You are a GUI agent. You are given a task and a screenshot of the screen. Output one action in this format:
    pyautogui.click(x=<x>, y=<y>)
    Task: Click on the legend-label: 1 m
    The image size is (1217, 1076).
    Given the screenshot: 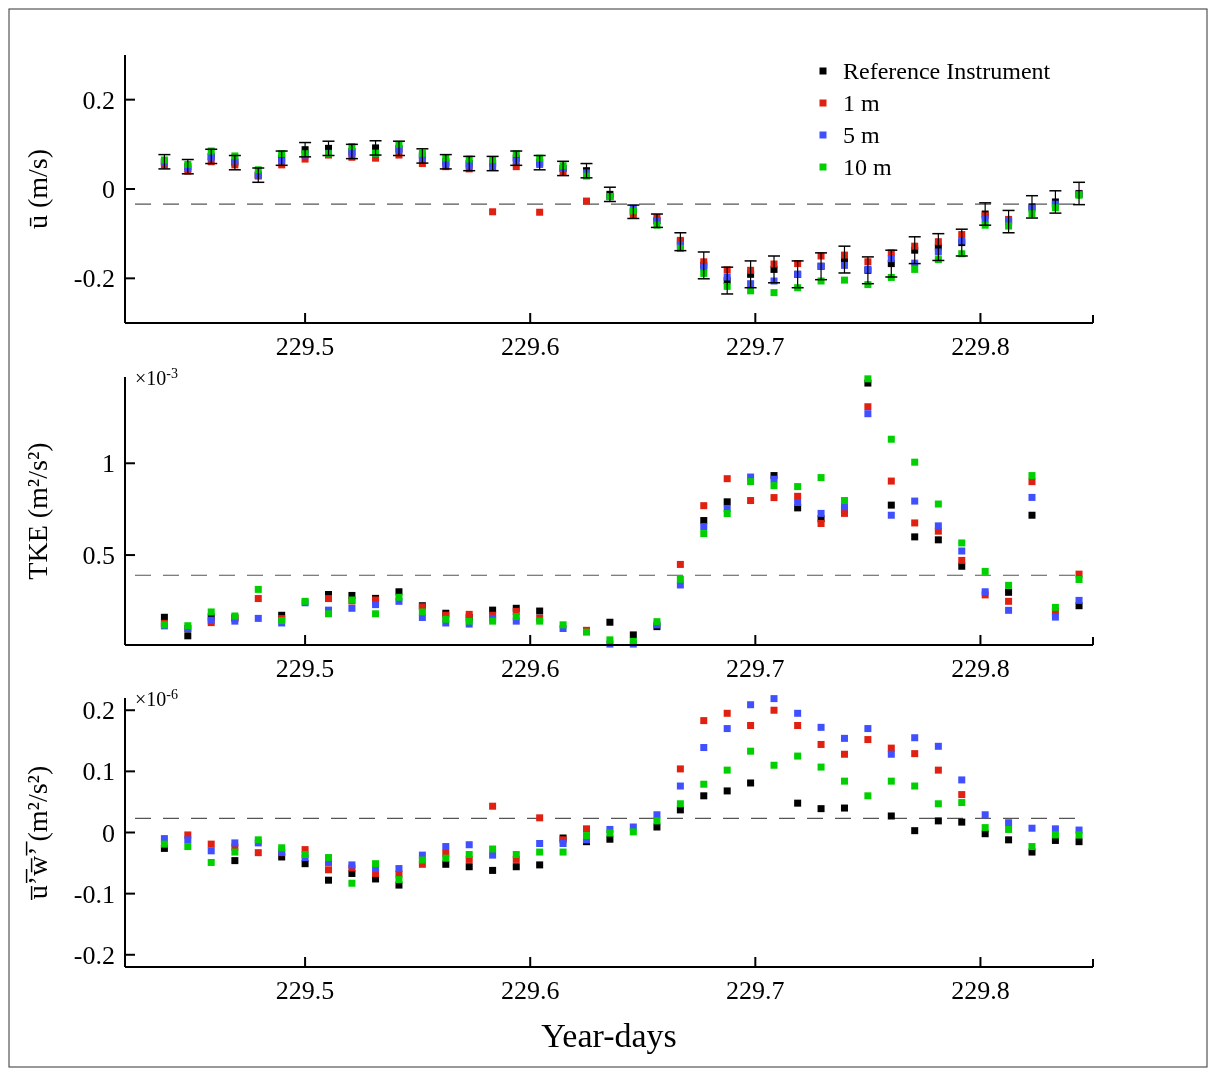 What is the action you would take?
    pyautogui.click(x=861, y=103)
    